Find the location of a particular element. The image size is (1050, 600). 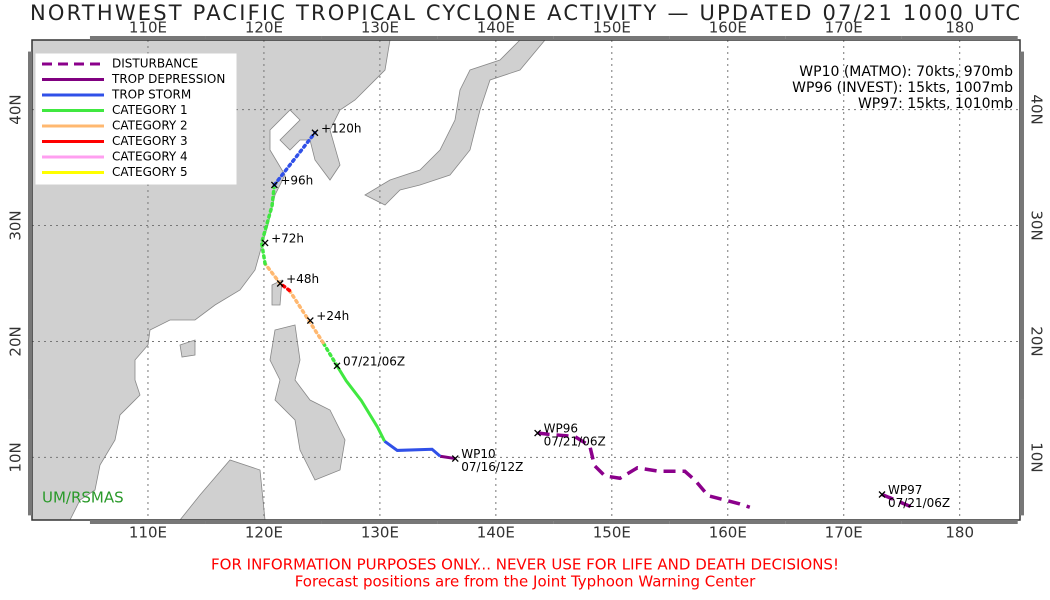

storm-info: WP10 (MATMO): 70kts, 970mb is located at coordinates (906, 72).